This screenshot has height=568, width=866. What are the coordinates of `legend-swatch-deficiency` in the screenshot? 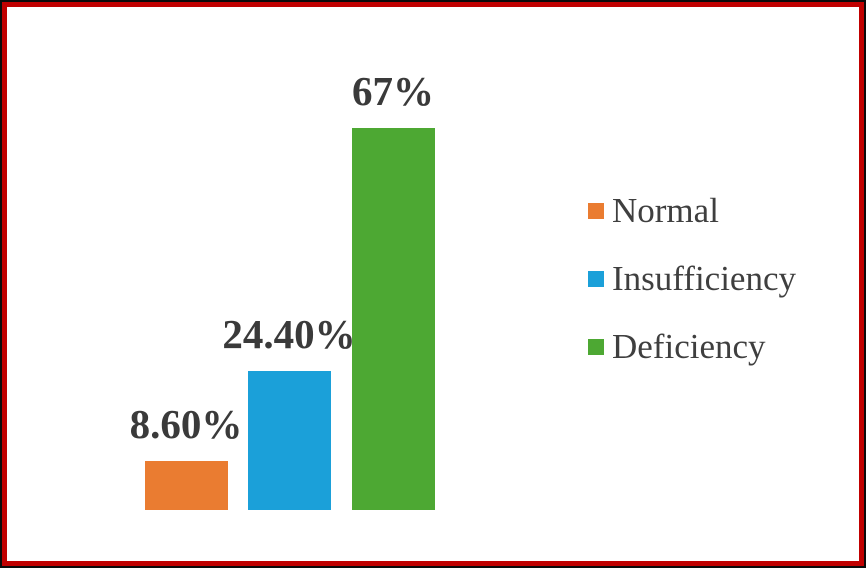 It's located at (596, 347).